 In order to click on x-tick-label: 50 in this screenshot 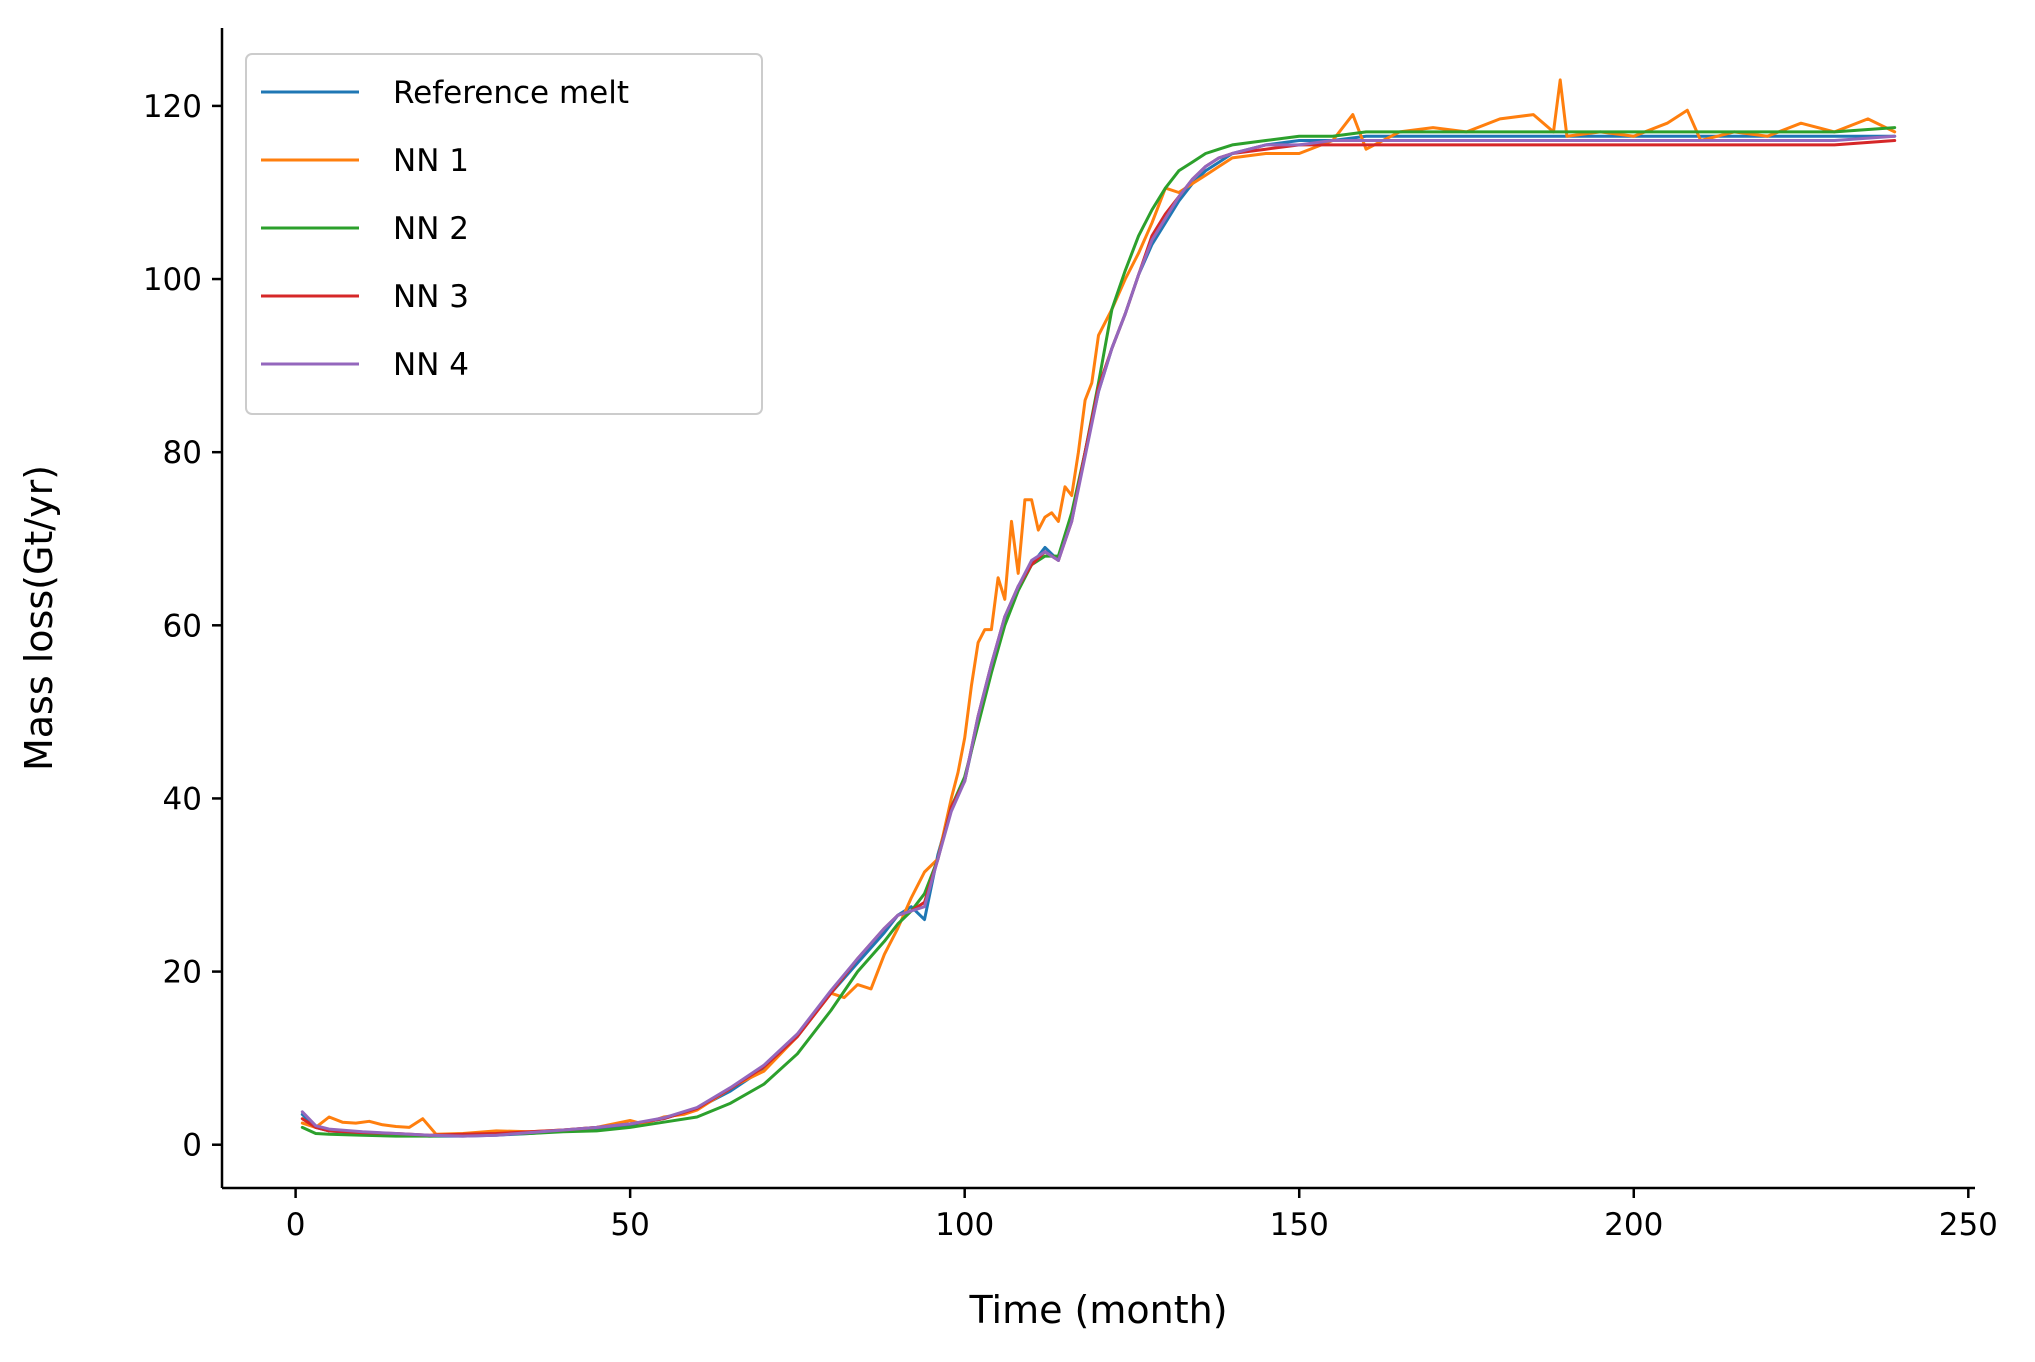, I will do `click(629, 1225)`.